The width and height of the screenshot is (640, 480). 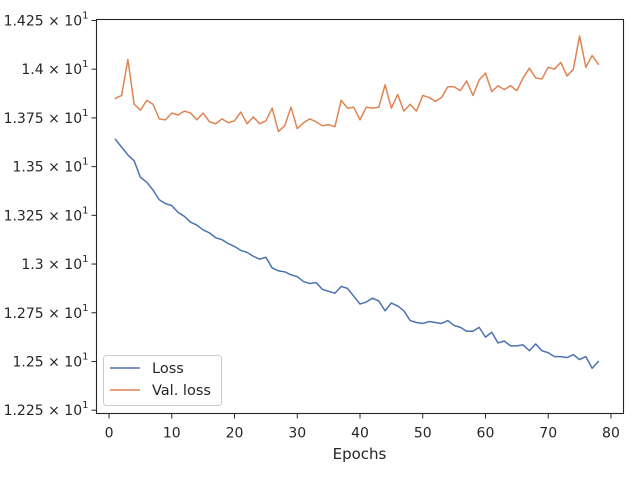 What do you see at coordinates (181, 391) in the screenshot?
I see `legend-label-val-loss: Val. loss` at bounding box center [181, 391].